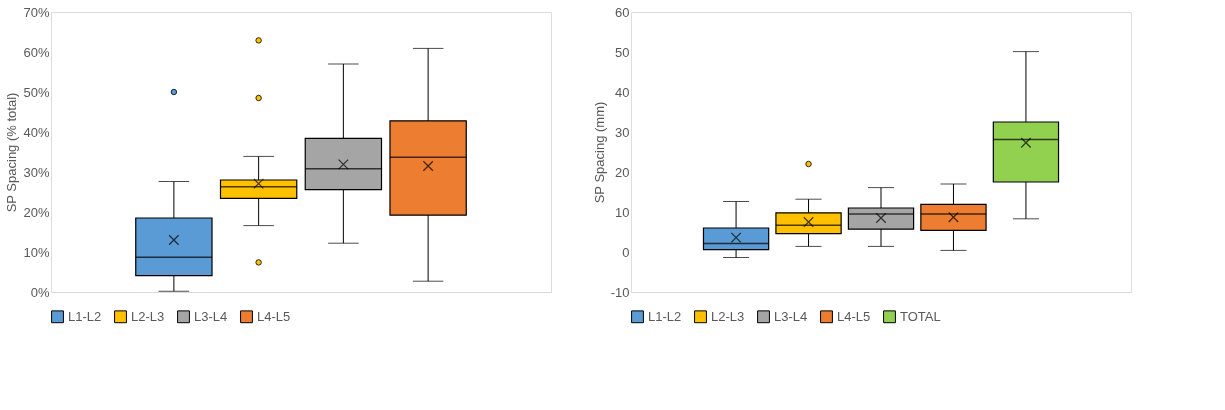 The height and width of the screenshot is (410, 1225). I want to click on y-tick-label: 30%, so click(36, 172).